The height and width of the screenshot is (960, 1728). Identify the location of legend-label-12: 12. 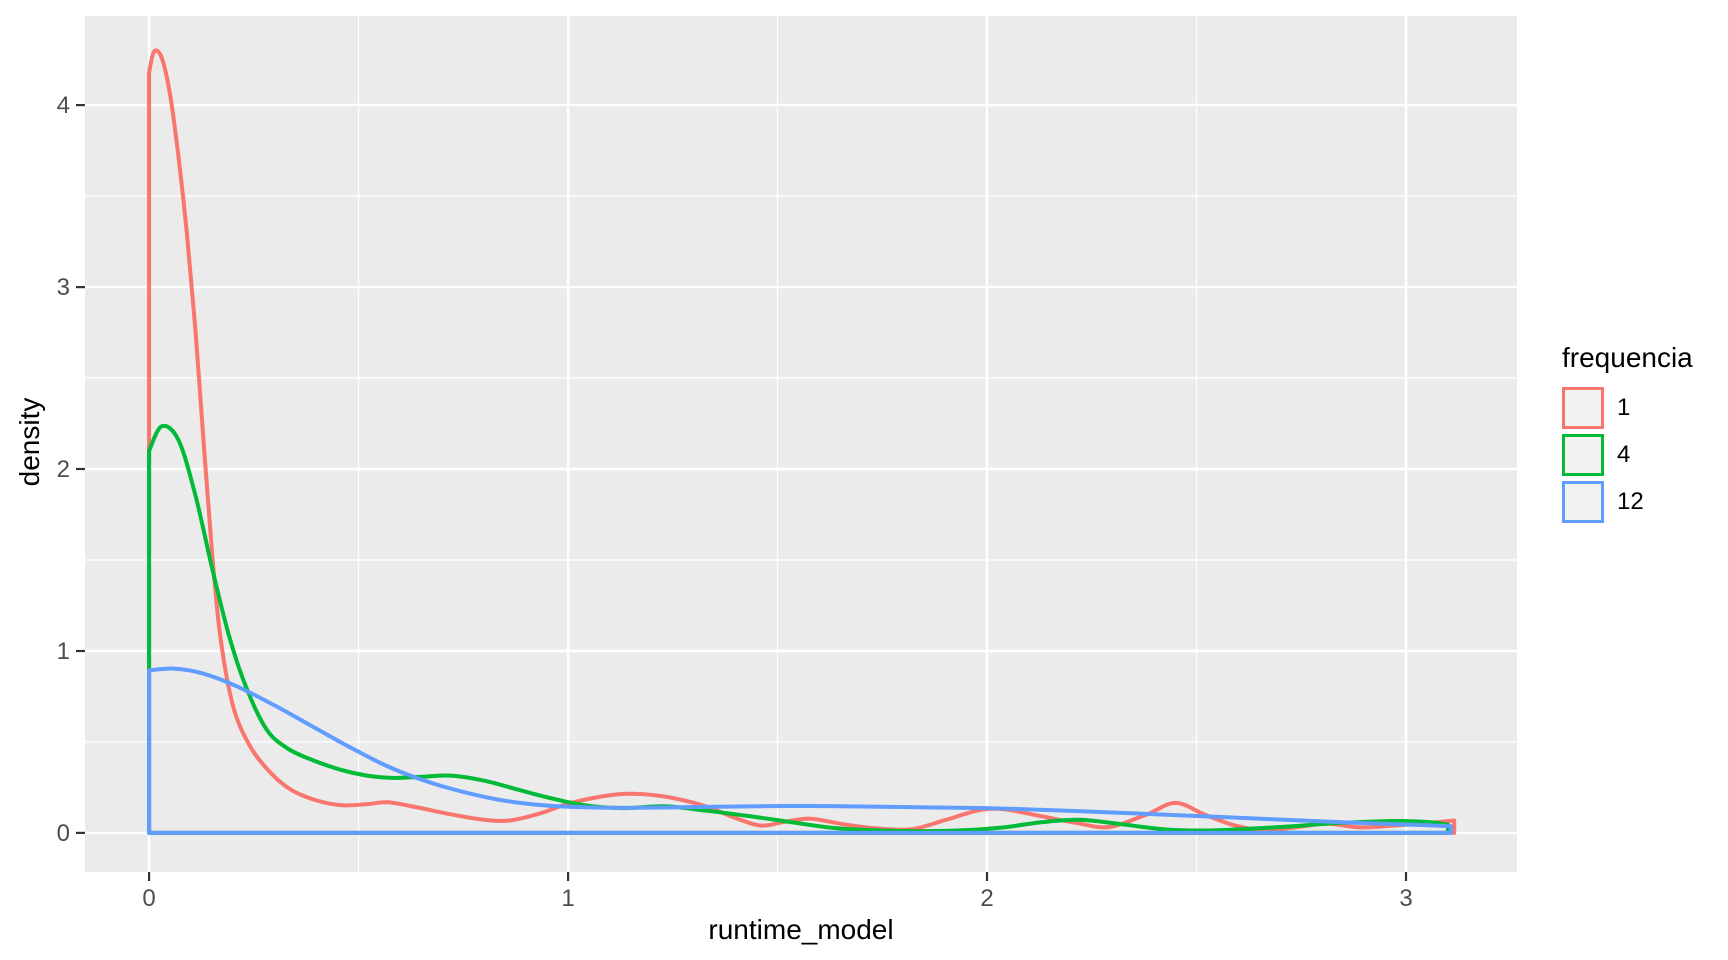
(1630, 501).